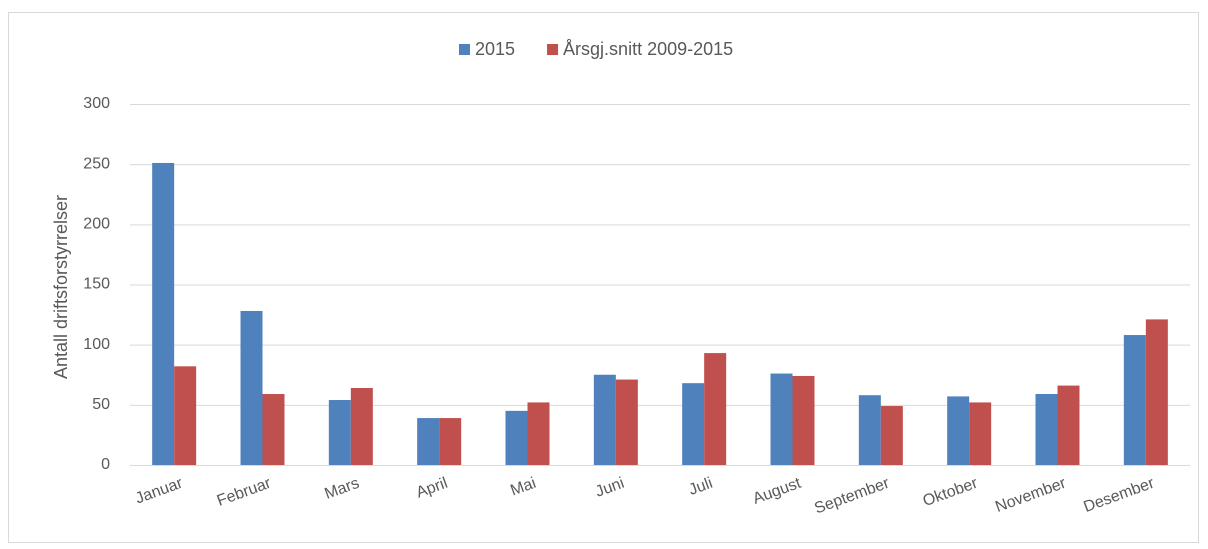 Image resolution: width=1208 pixels, height=549 pixels. Describe the element at coordinates (96, 103) in the screenshot. I see `y-tick-label: 300` at that location.